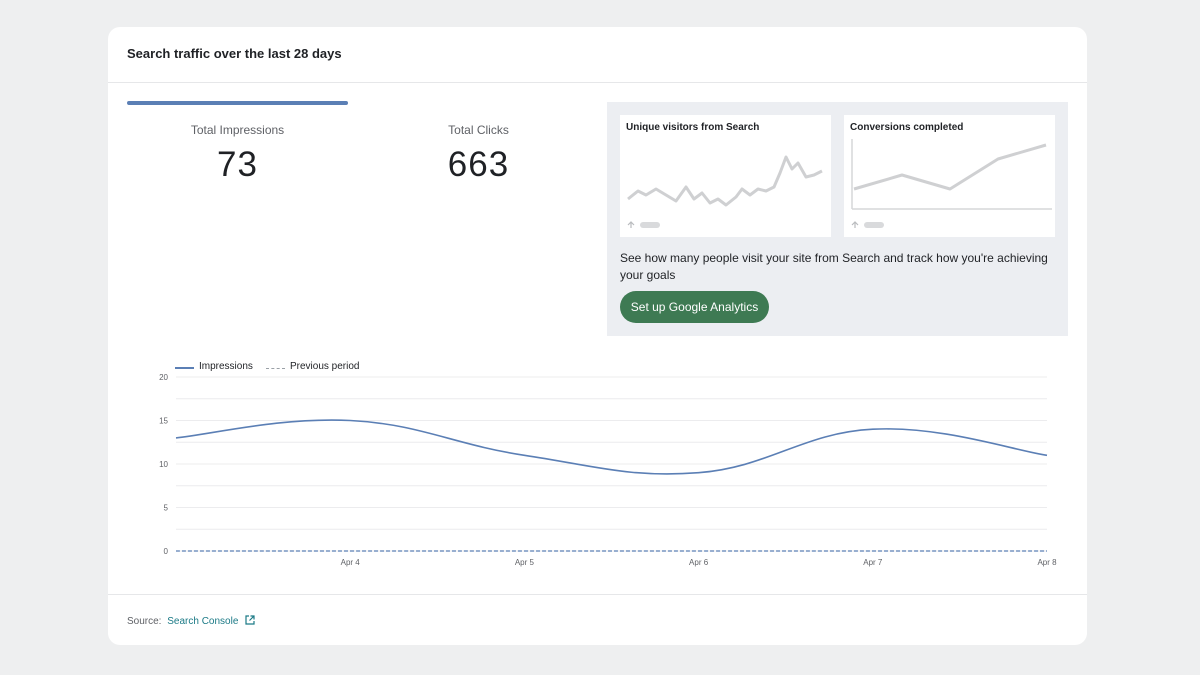 The height and width of the screenshot is (675, 1200). Describe the element at coordinates (275, 368) in the screenshot. I see `previous-period-legend-swatch` at that location.